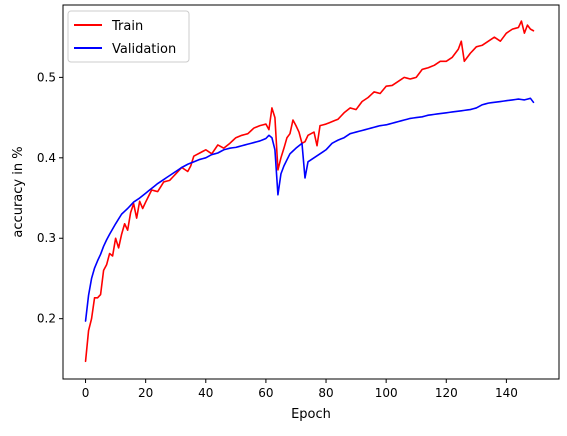 The width and height of the screenshot is (567, 436). I want to click on legend-box, so click(128, 36).